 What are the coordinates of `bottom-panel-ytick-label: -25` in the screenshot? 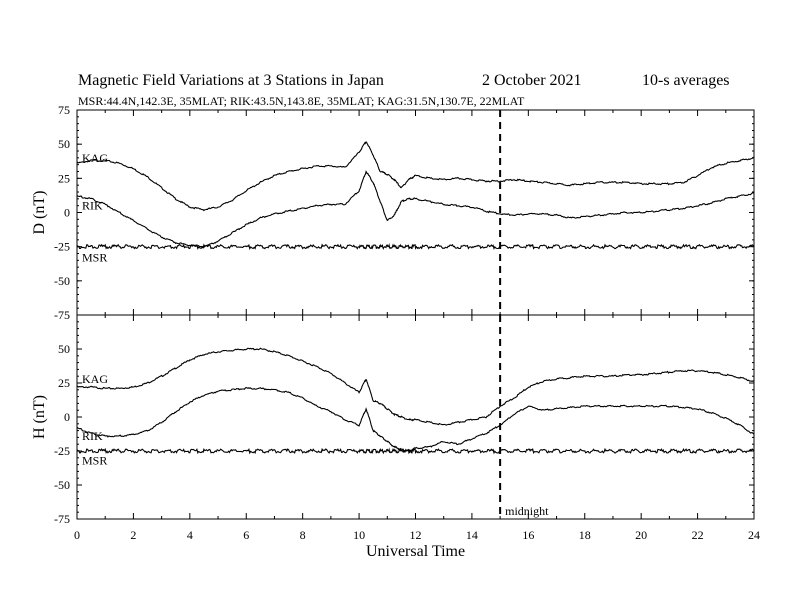 It's located at (62, 451).